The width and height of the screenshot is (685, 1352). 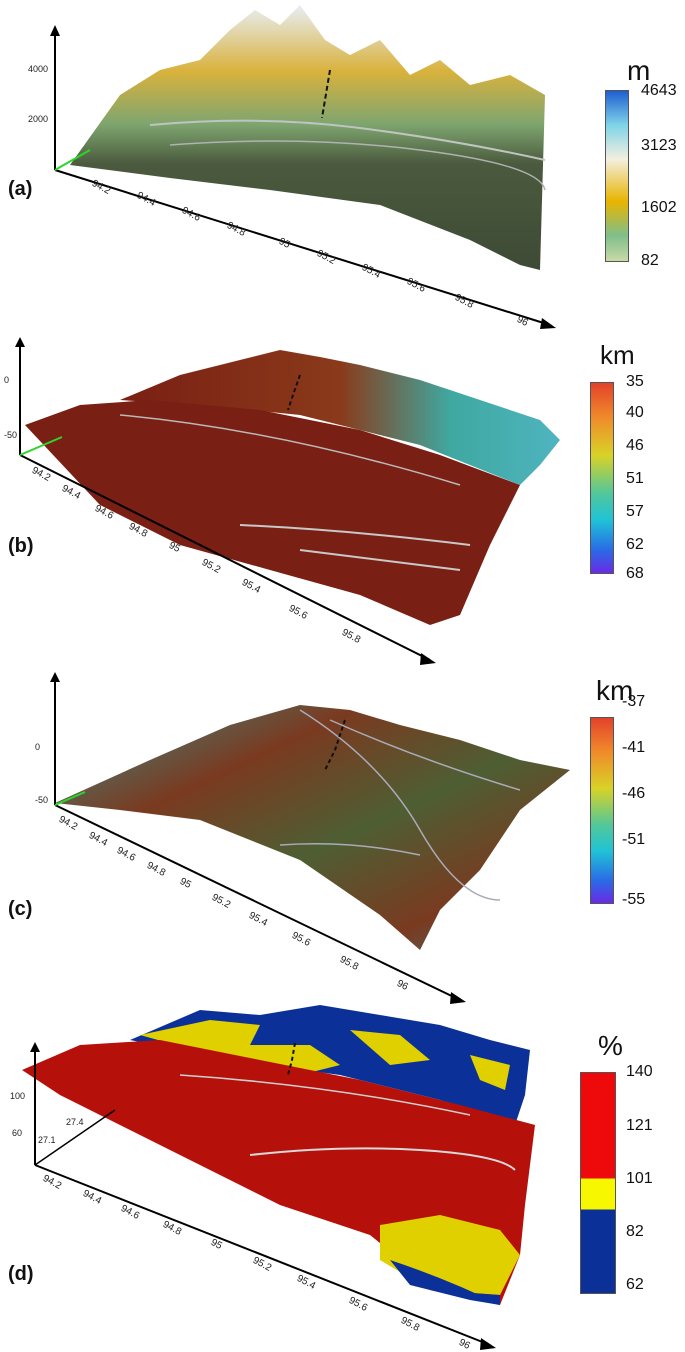 What do you see at coordinates (634, 899) in the screenshot?
I see `colorbar-tick: -55` at bounding box center [634, 899].